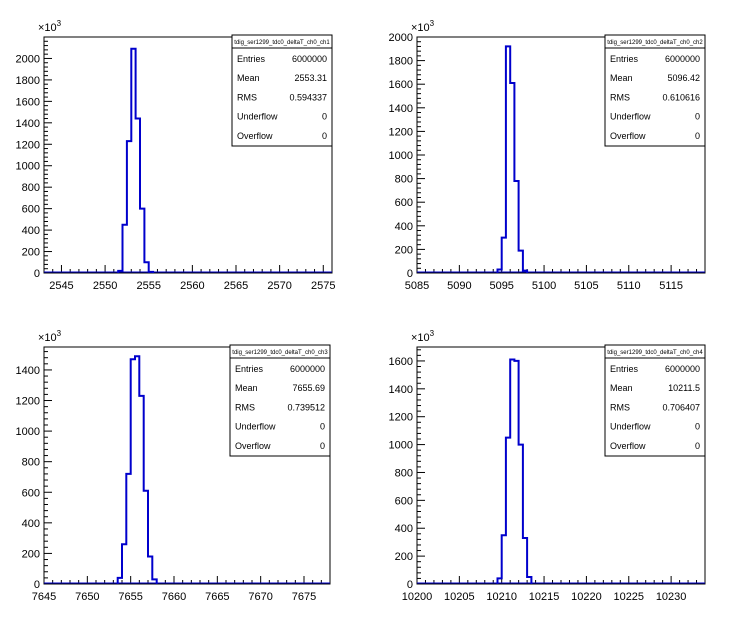 The height and width of the screenshot is (622, 746). Describe the element at coordinates (304, 597) in the screenshot. I see `x-tick-label: 7675` at that location.